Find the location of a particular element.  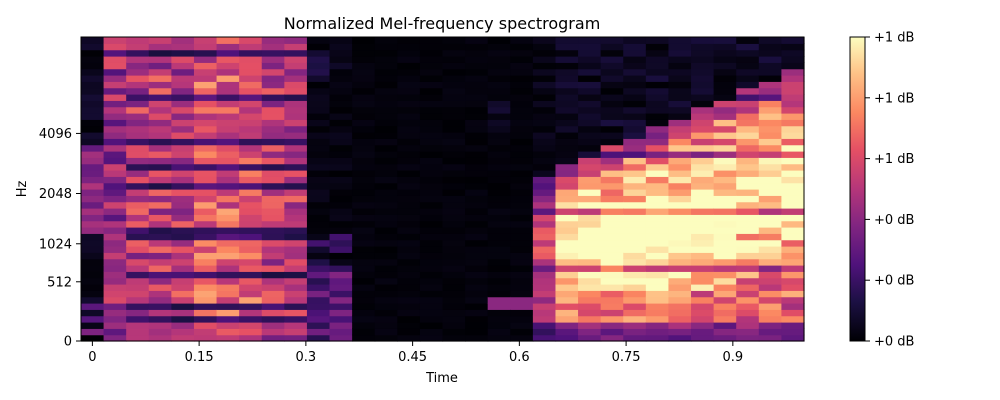

x-tick-label: 0.75 is located at coordinates (626, 357).